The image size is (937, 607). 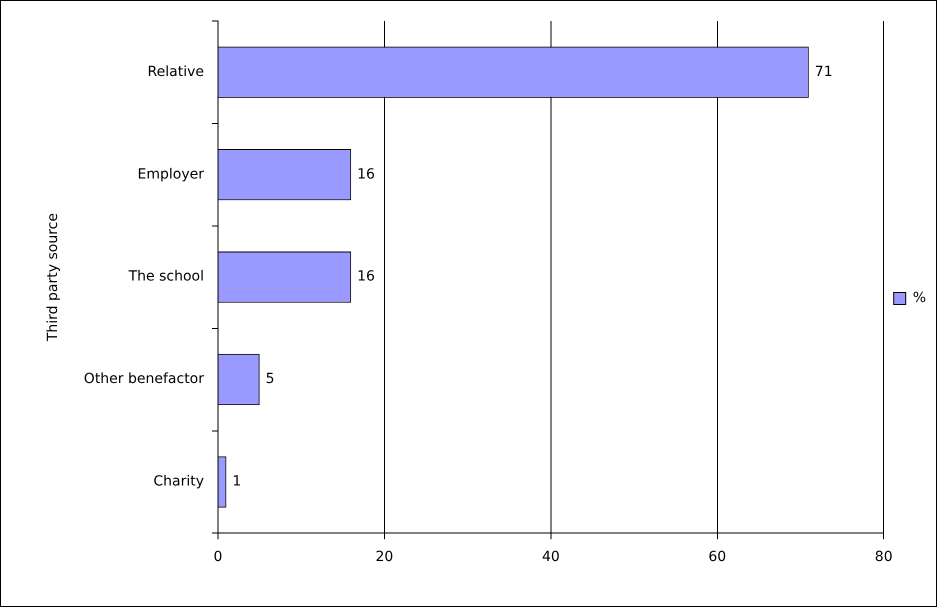 What do you see at coordinates (144, 379) in the screenshot?
I see `y-tick-label: Other benefactor` at bounding box center [144, 379].